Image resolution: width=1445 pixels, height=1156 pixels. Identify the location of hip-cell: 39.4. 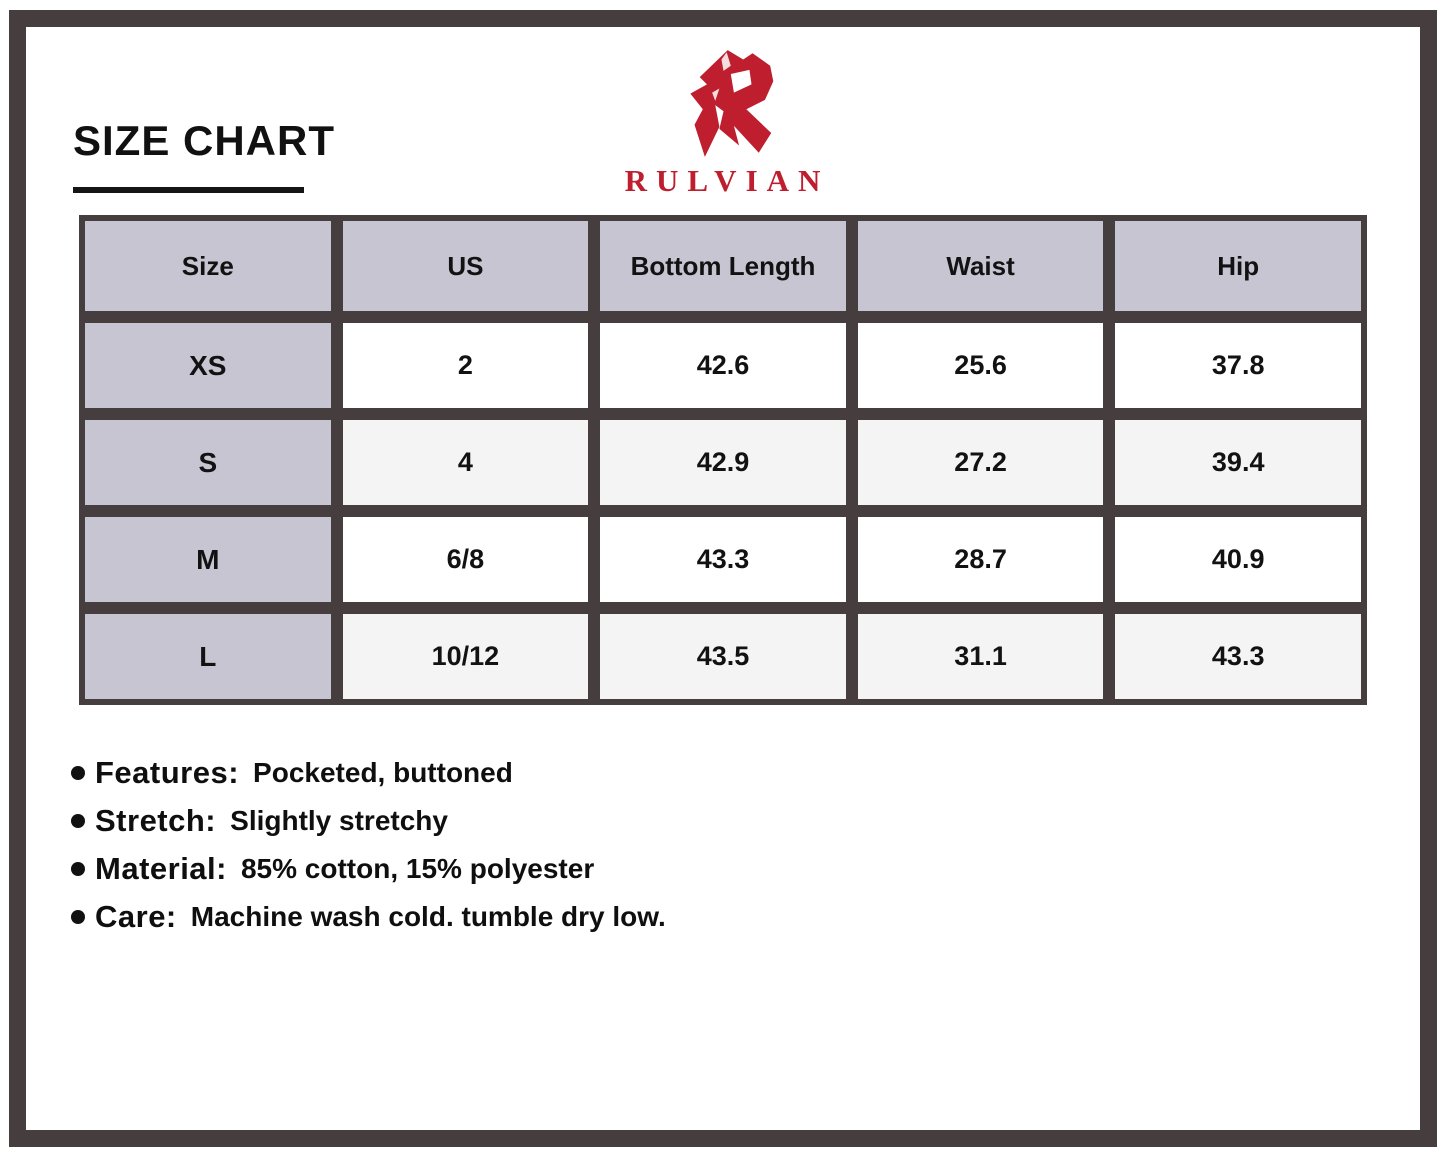
(1238, 462).